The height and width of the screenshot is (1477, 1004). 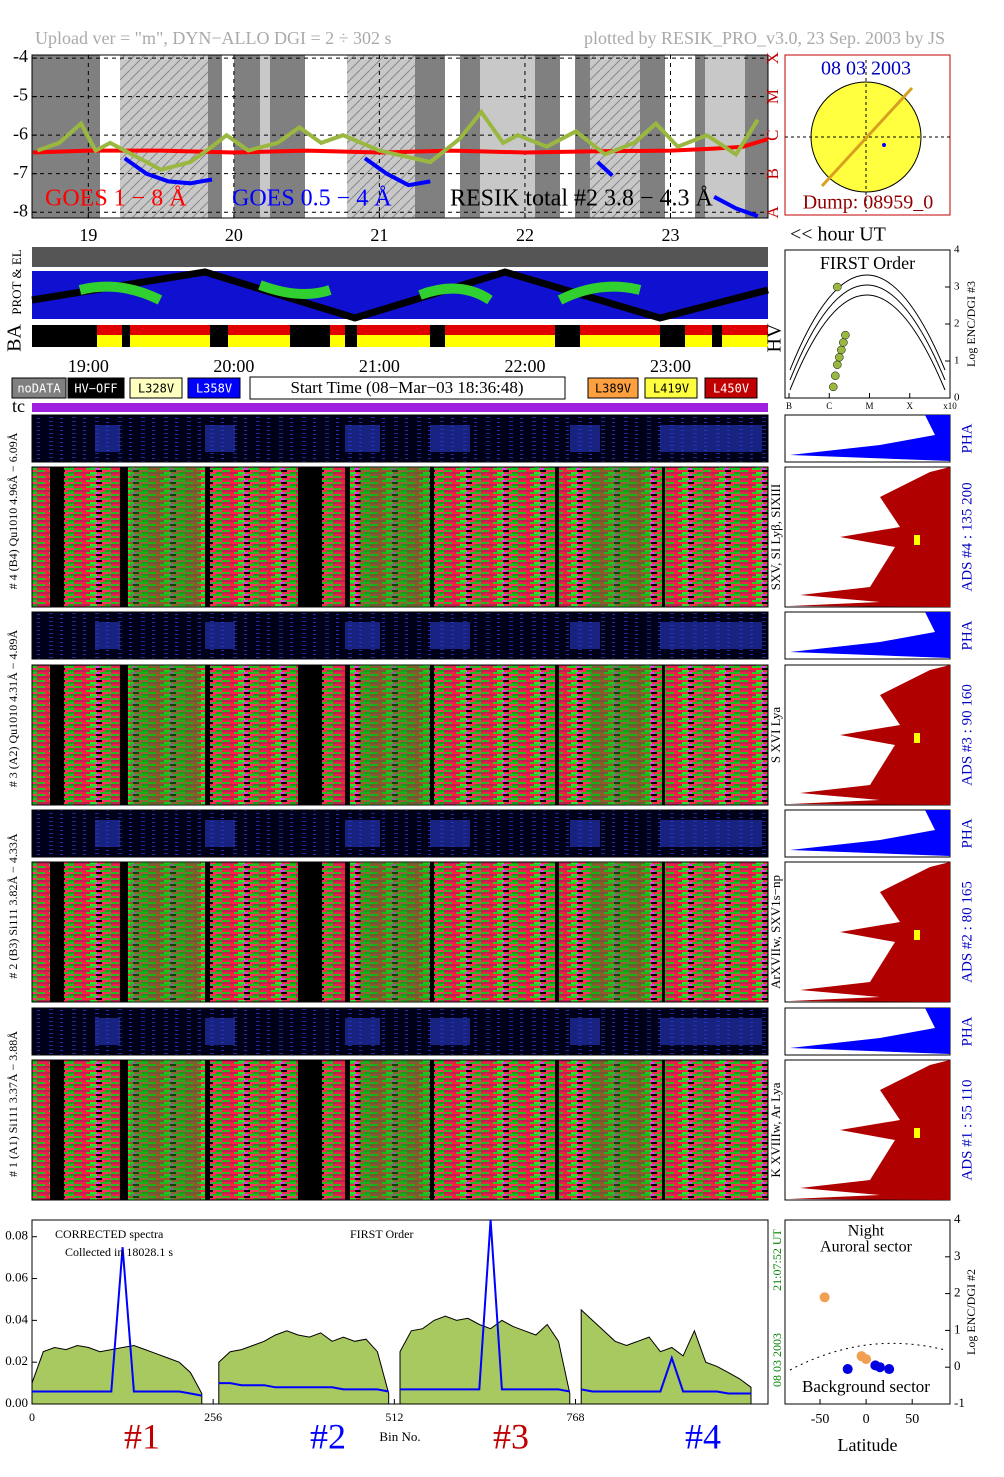 I want to click on ads-marker, so click(x=917, y=935).